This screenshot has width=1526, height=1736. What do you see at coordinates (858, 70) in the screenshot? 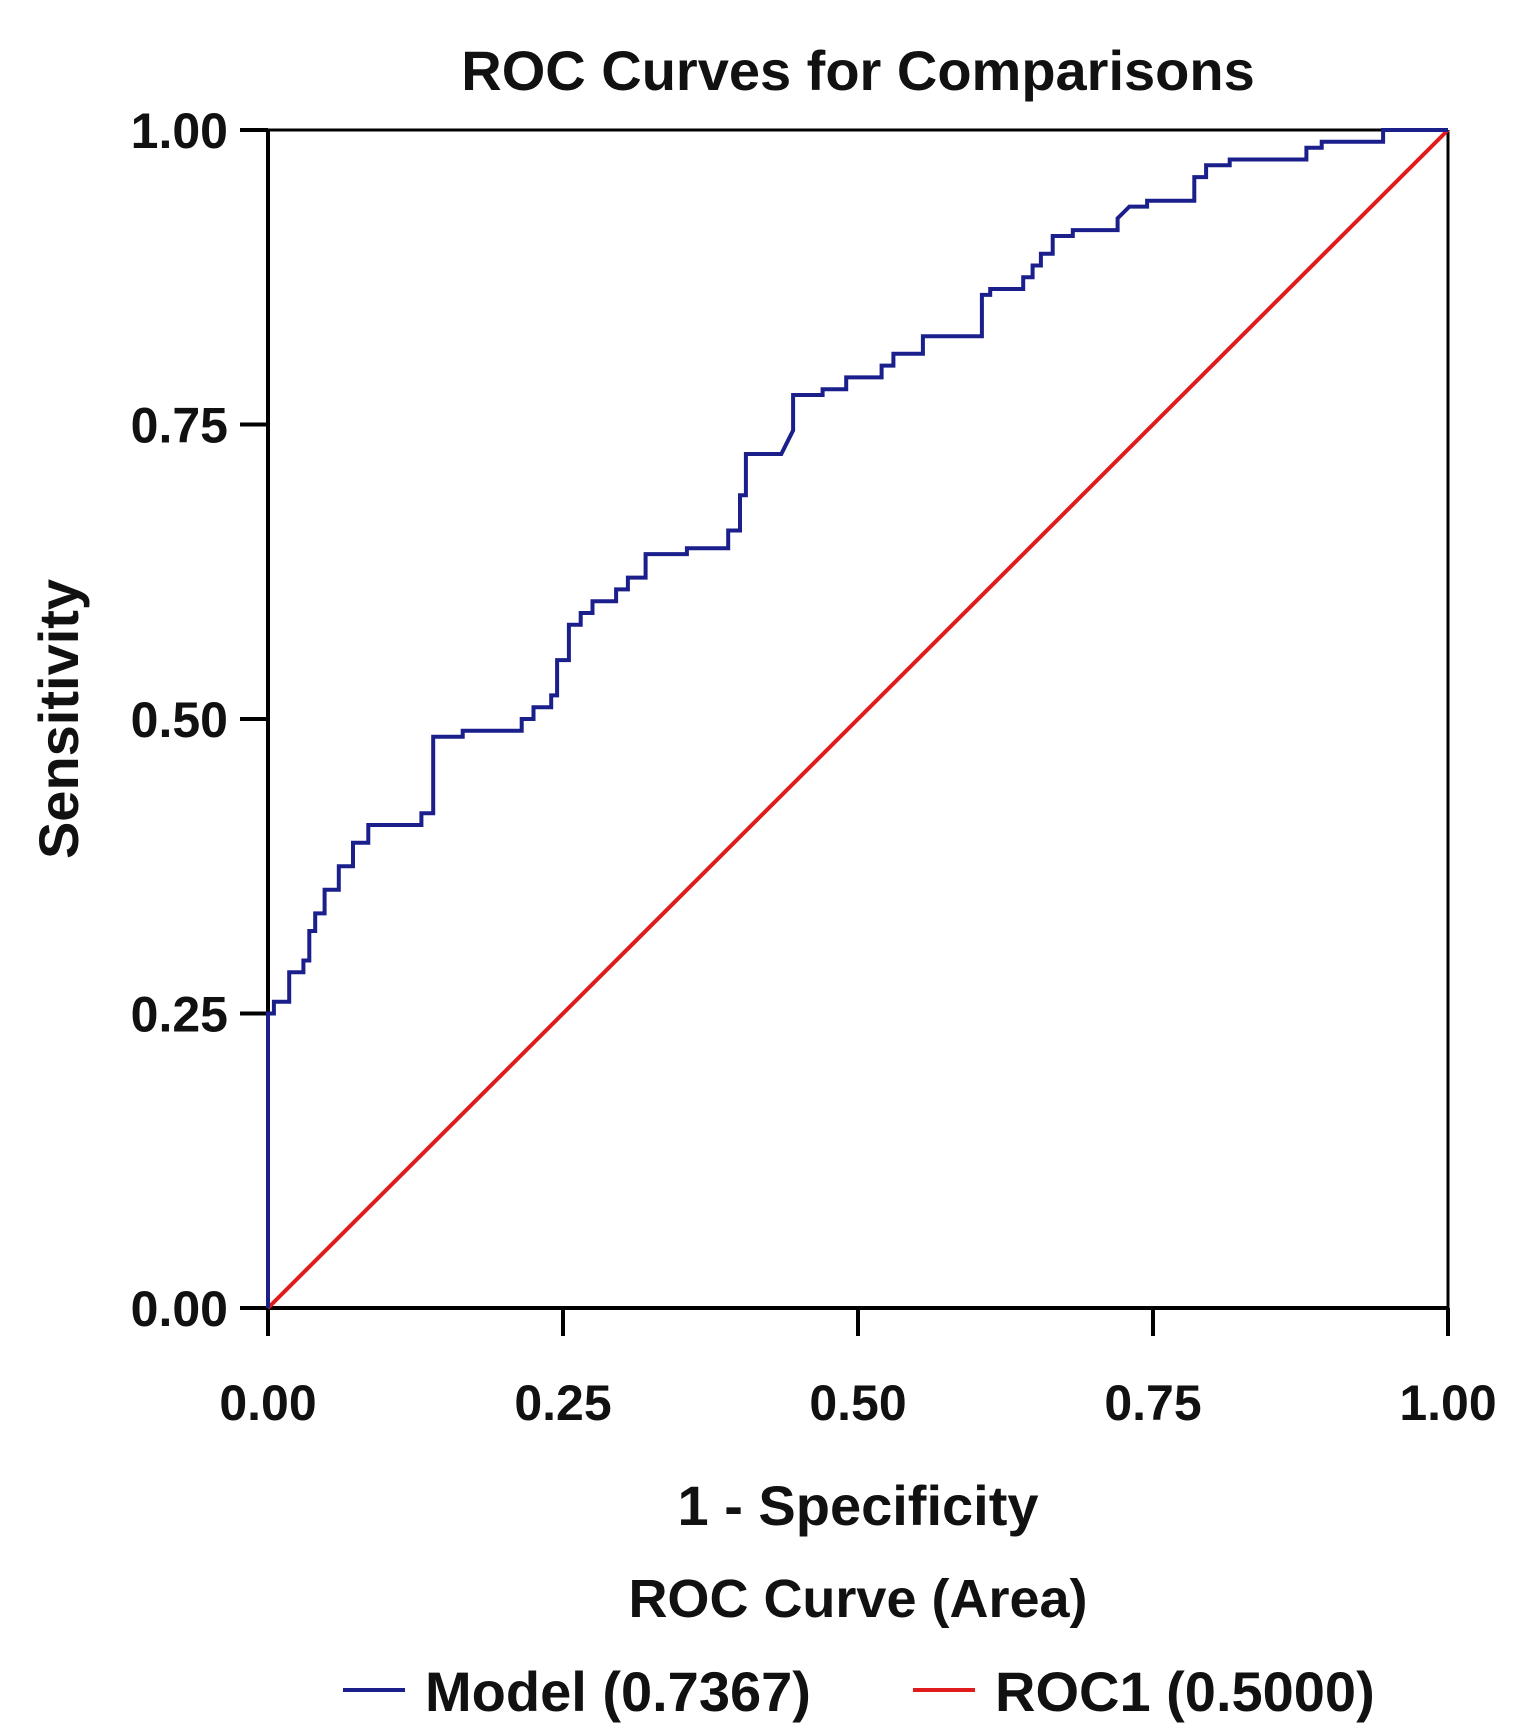
I see `chart-title: ROC Curves for Comparisons` at bounding box center [858, 70].